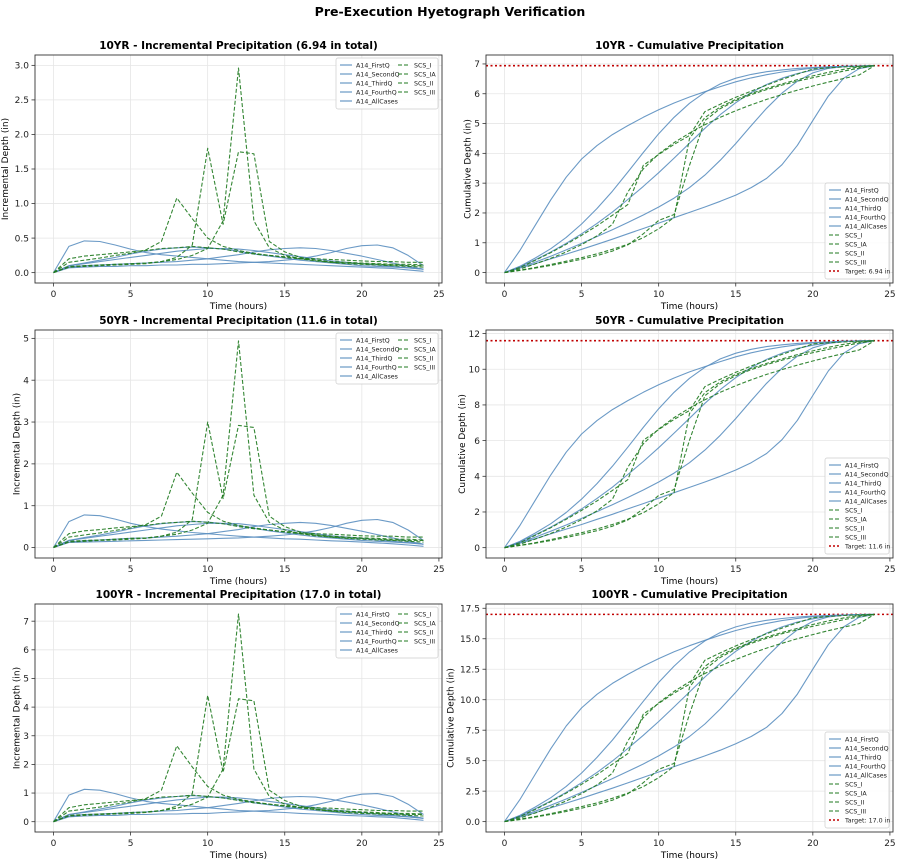  Describe the element at coordinates (477, 406) in the screenshot. I see `y-tick-label: 8` at that location.